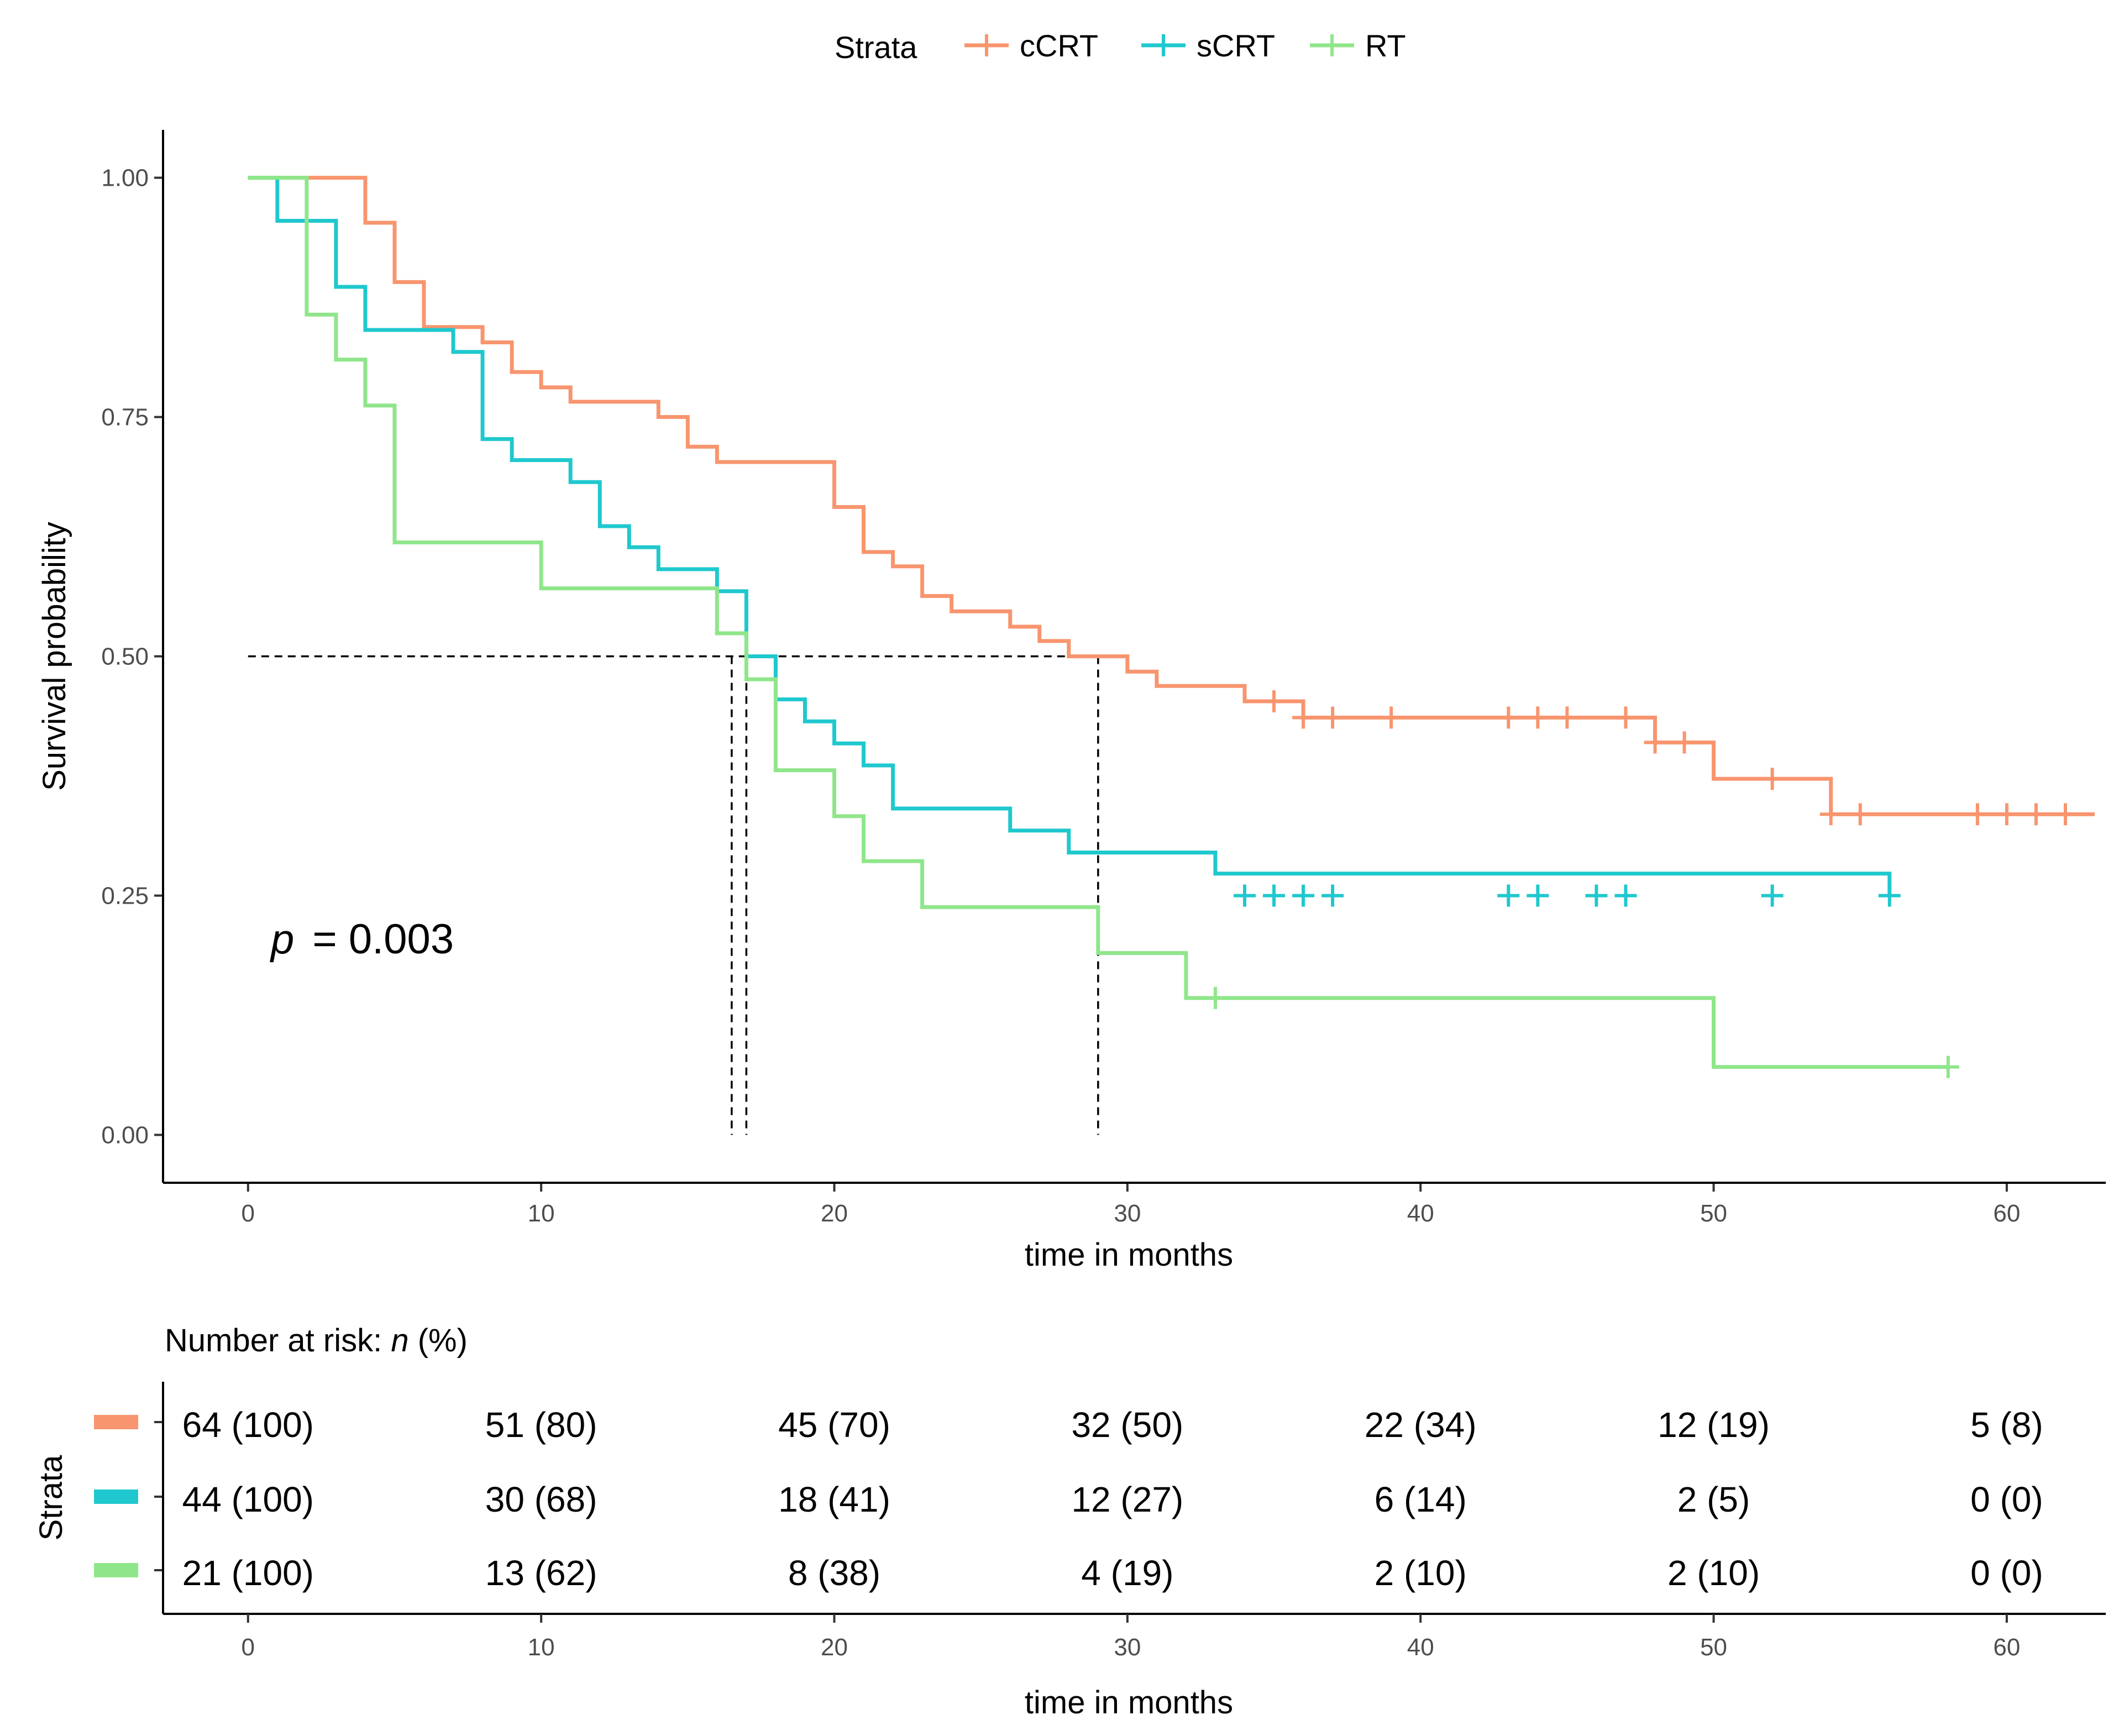  What do you see at coordinates (2006, 1648) in the screenshot?
I see `risk-x-tick-label: 60` at bounding box center [2006, 1648].